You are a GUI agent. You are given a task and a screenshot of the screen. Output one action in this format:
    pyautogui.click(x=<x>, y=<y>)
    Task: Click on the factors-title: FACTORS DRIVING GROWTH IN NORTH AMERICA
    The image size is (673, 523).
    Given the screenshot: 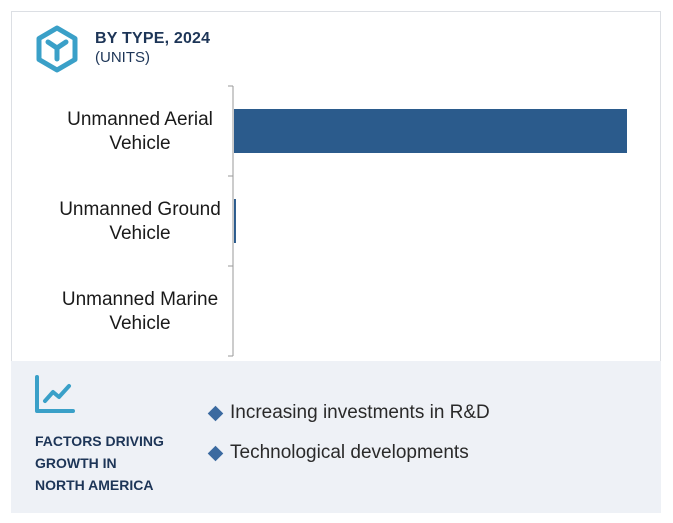 What is the action you would take?
    pyautogui.click(x=99, y=463)
    